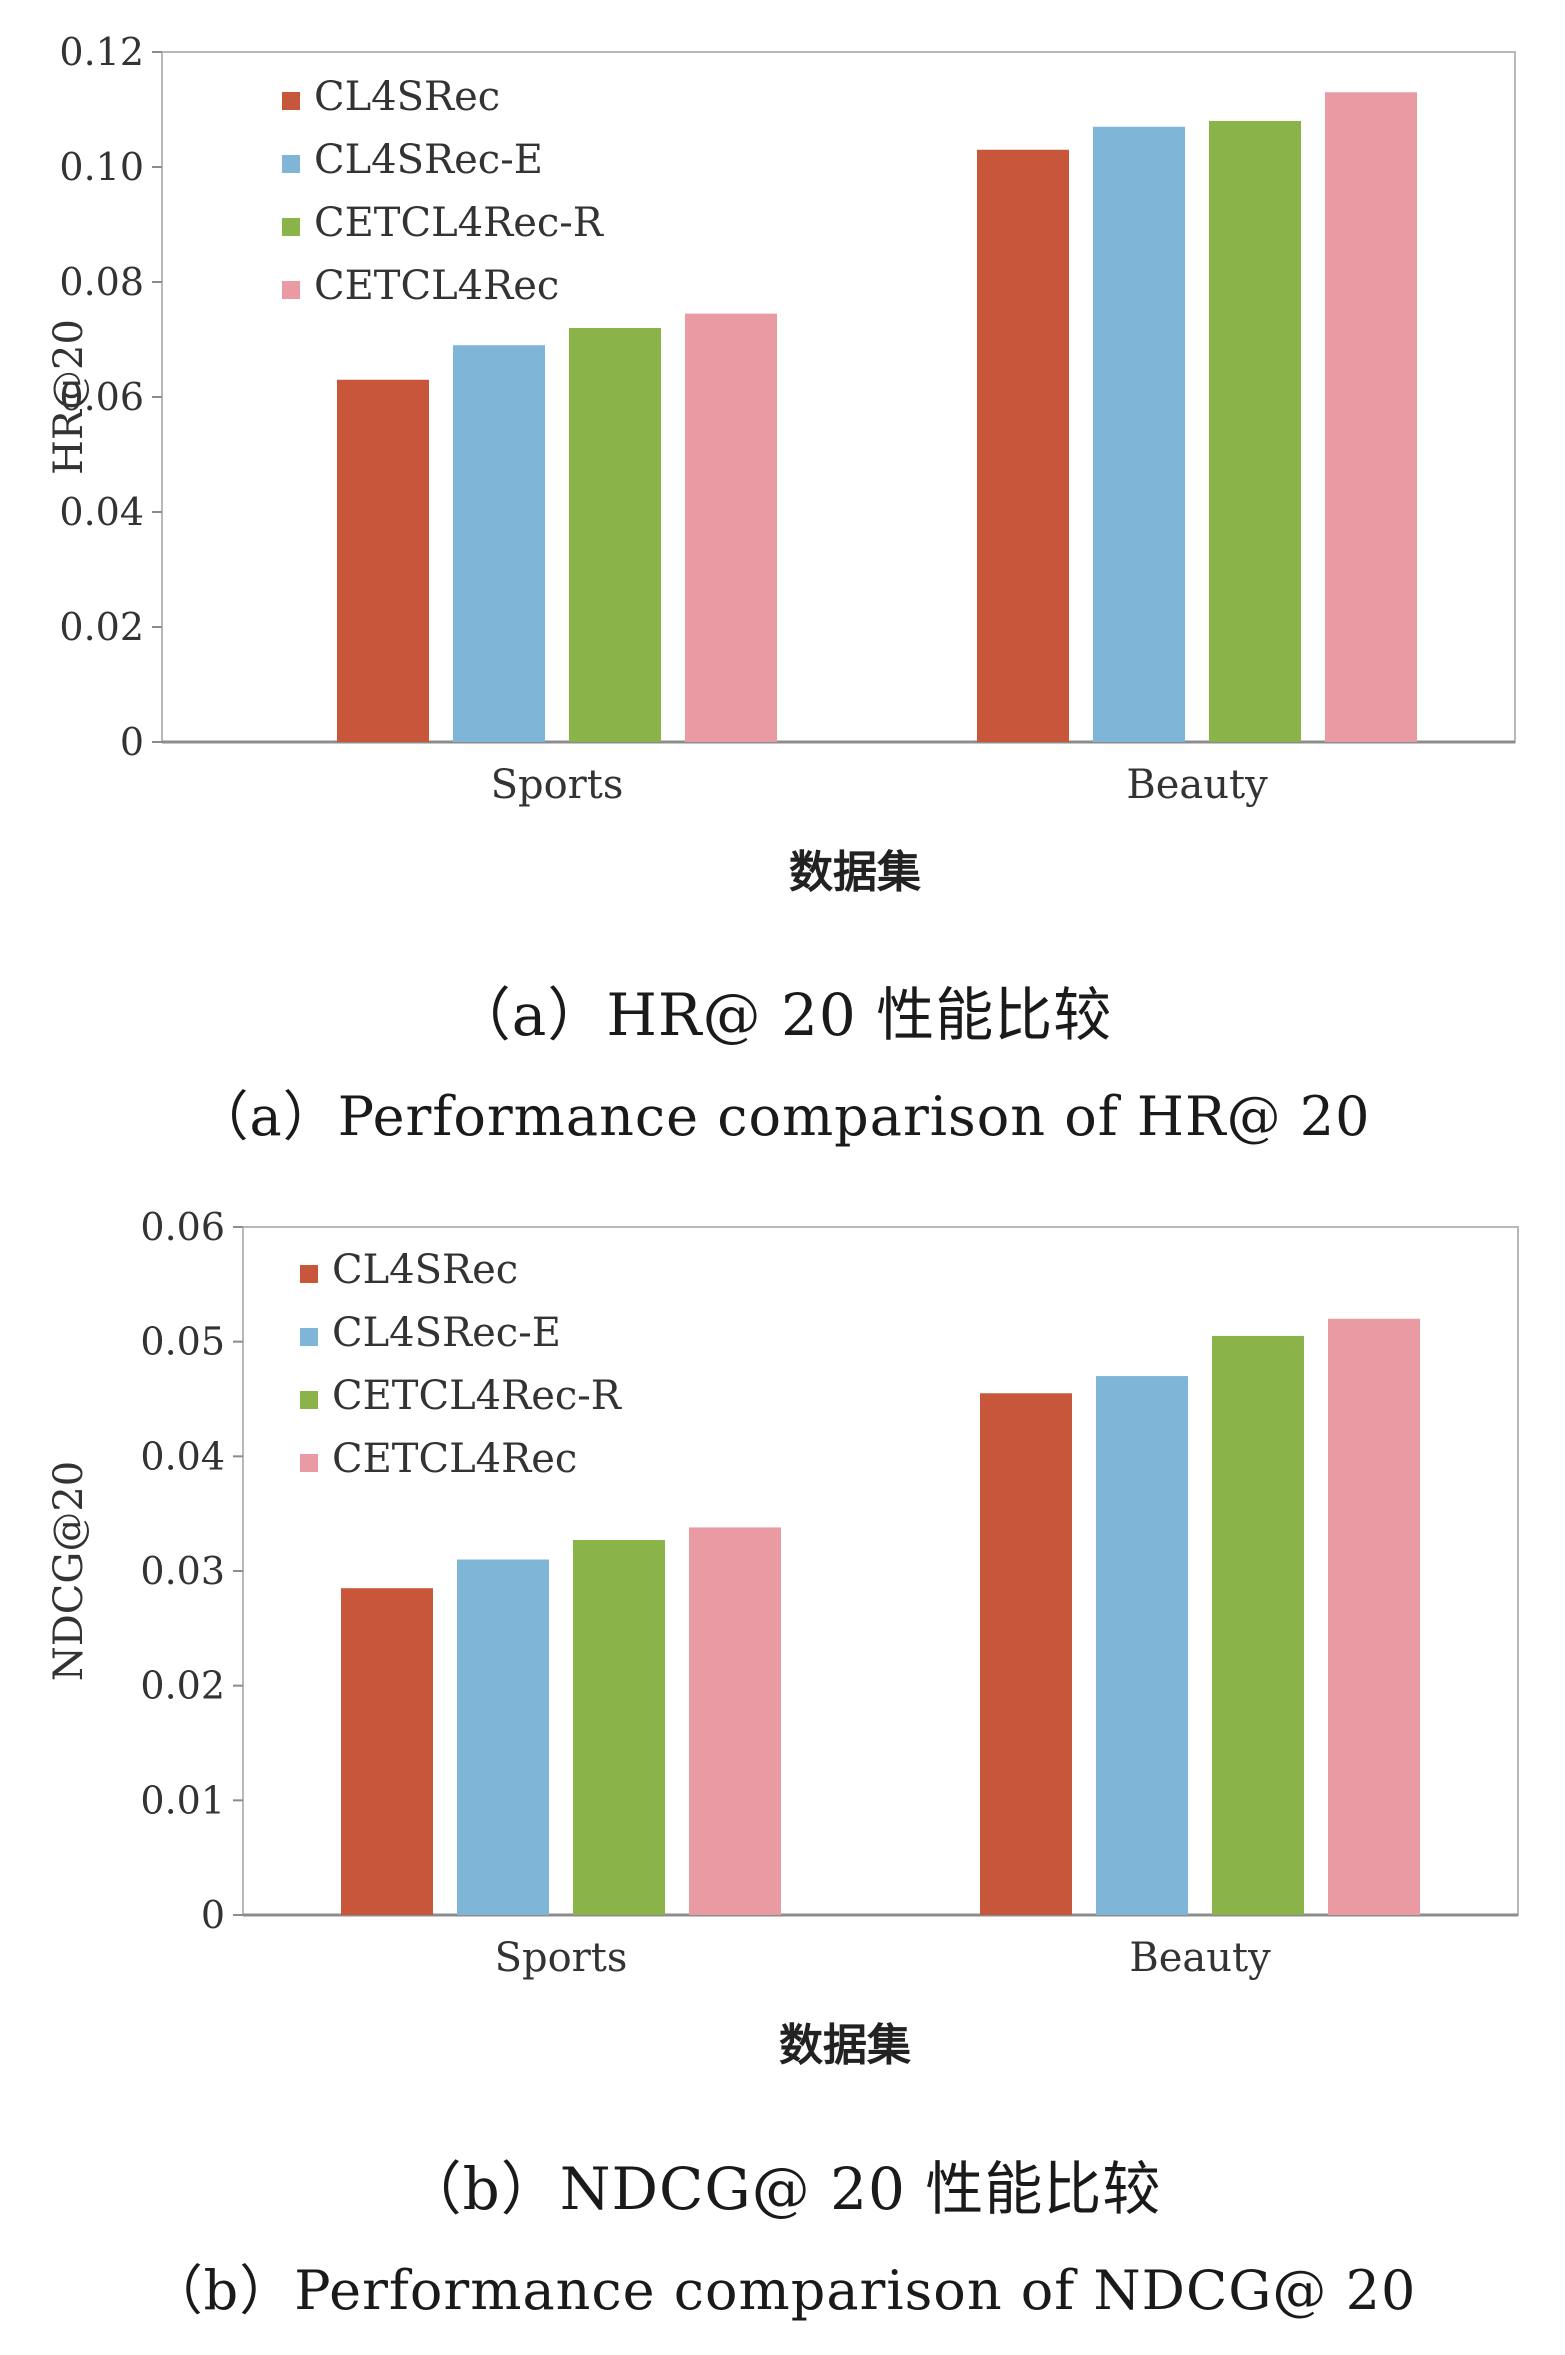  Describe the element at coordinates (1258, 1625) in the screenshot. I see `chart-b-bar-beauty-cetcl4rec-r` at that location.